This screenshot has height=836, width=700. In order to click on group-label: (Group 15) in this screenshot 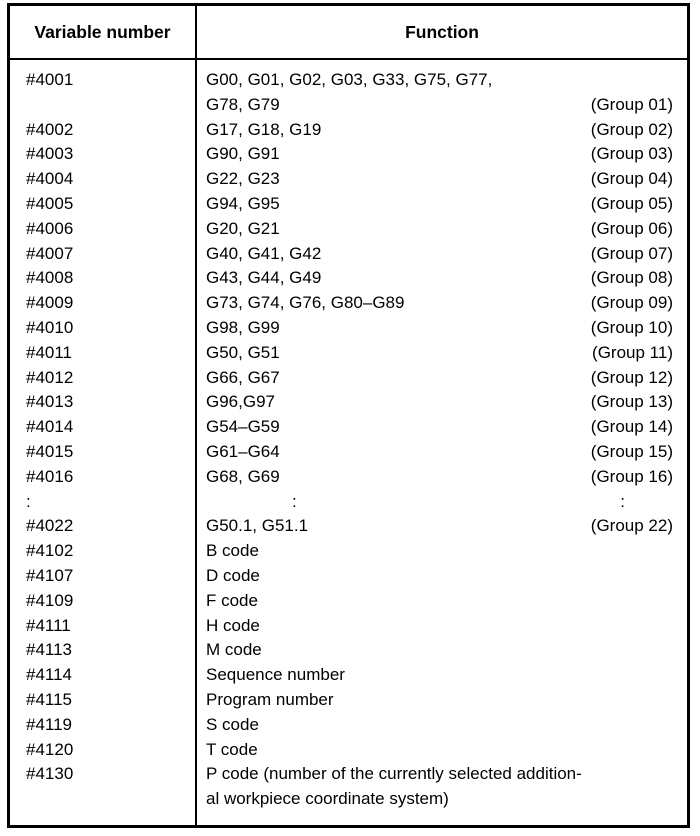, I will do `click(631, 451)`.